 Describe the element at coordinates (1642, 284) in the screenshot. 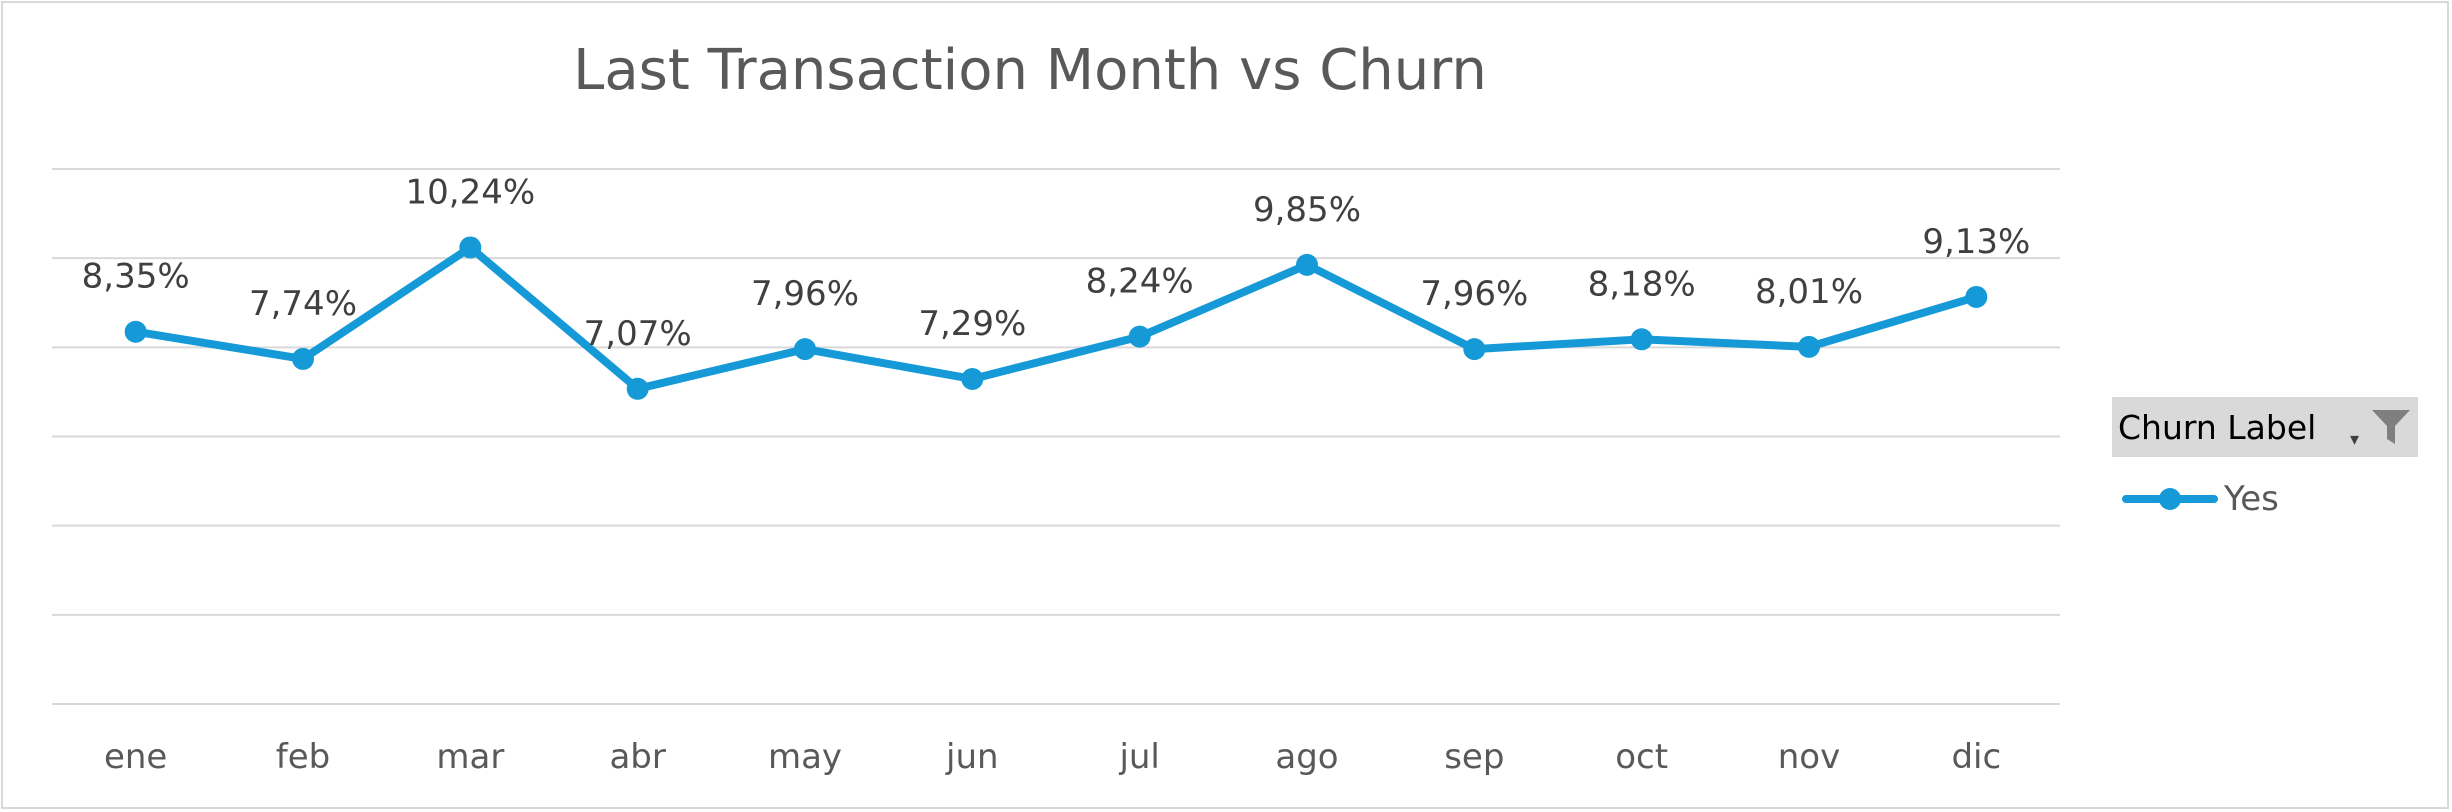

I see `data-label: 8,18%` at that location.